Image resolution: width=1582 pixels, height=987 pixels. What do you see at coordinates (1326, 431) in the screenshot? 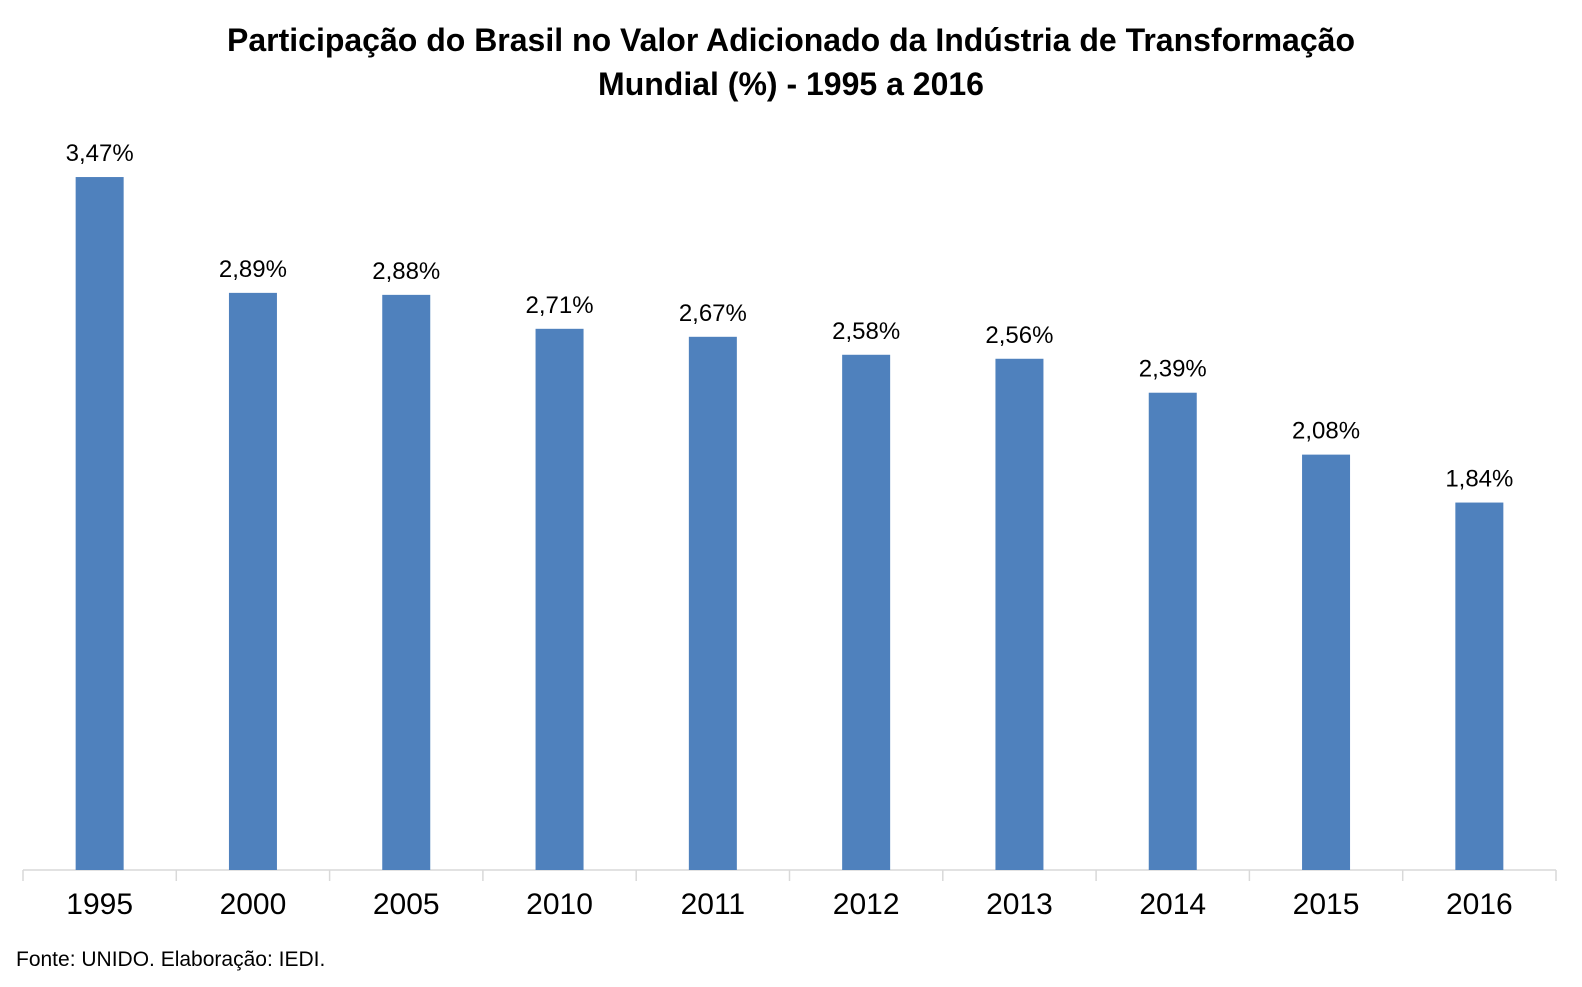
I see `data-label: 2,08%` at bounding box center [1326, 431].